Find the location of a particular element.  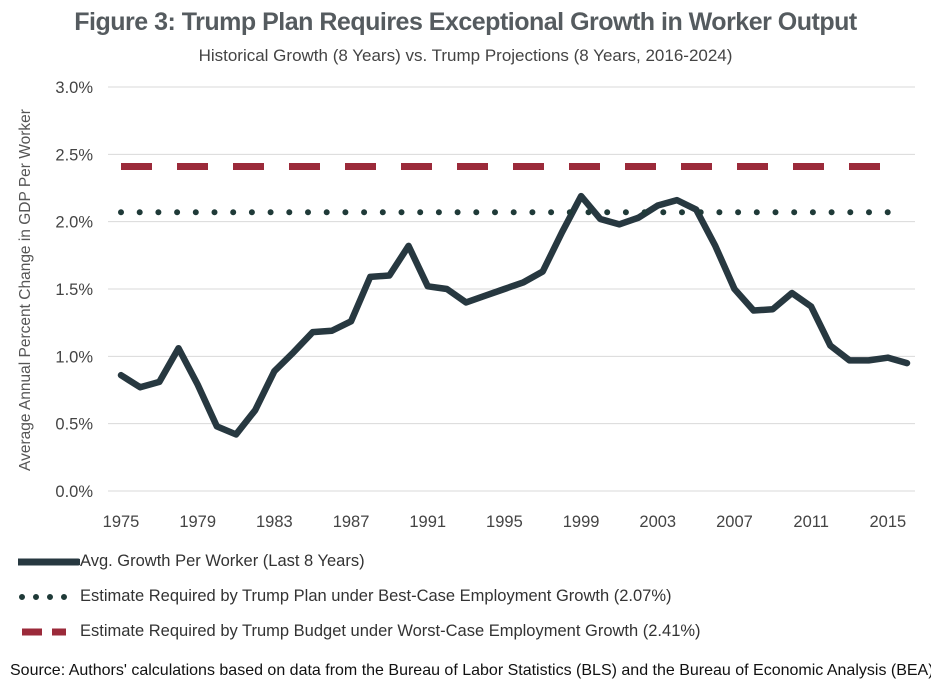

legend-swatch-dotted is located at coordinates (49, 597).